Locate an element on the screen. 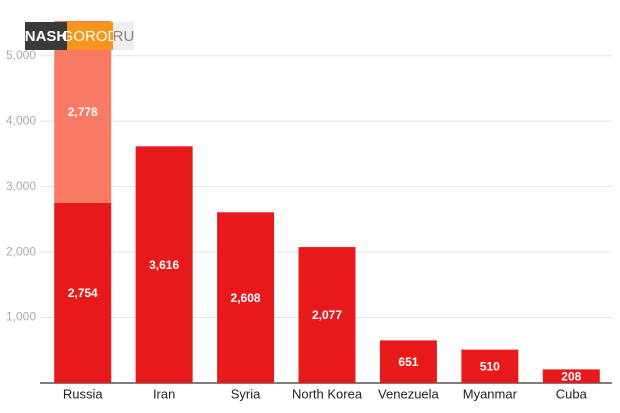 The image size is (620, 413). value-label: 2,778 is located at coordinates (83, 112).